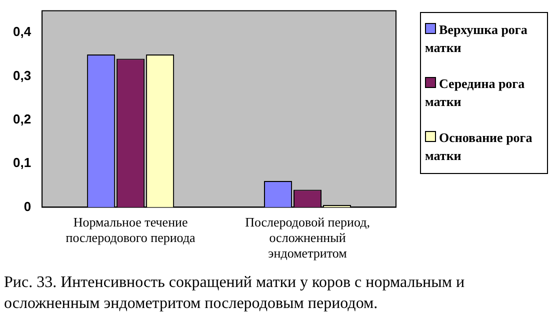 The width and height of the screenshot is (555, 332). What do you see at coordinates (22, 32) in the screenshot?
I see `y-tick-label: 0,4` at bounding box center [22, 32].